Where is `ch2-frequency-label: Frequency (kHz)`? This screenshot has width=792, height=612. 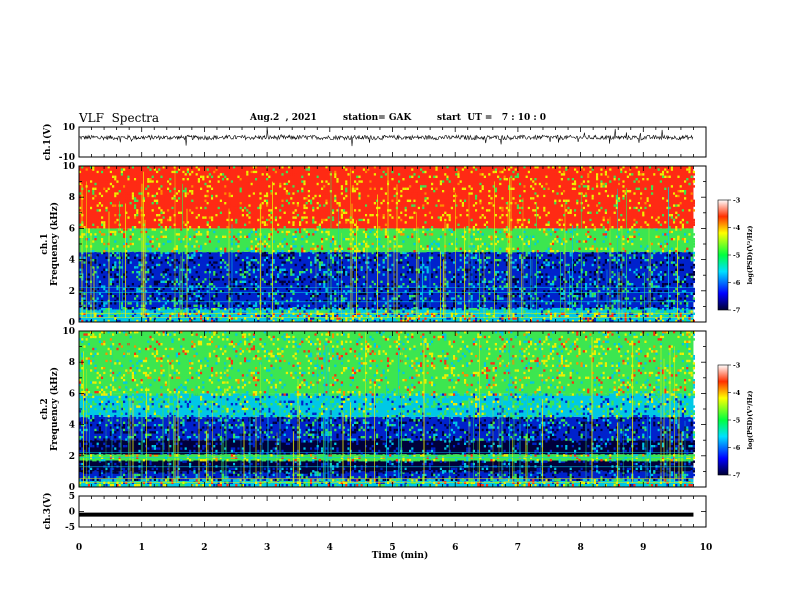
ch2-frequency-label: Frequency (kHz) is located at coordinates (54, 409).